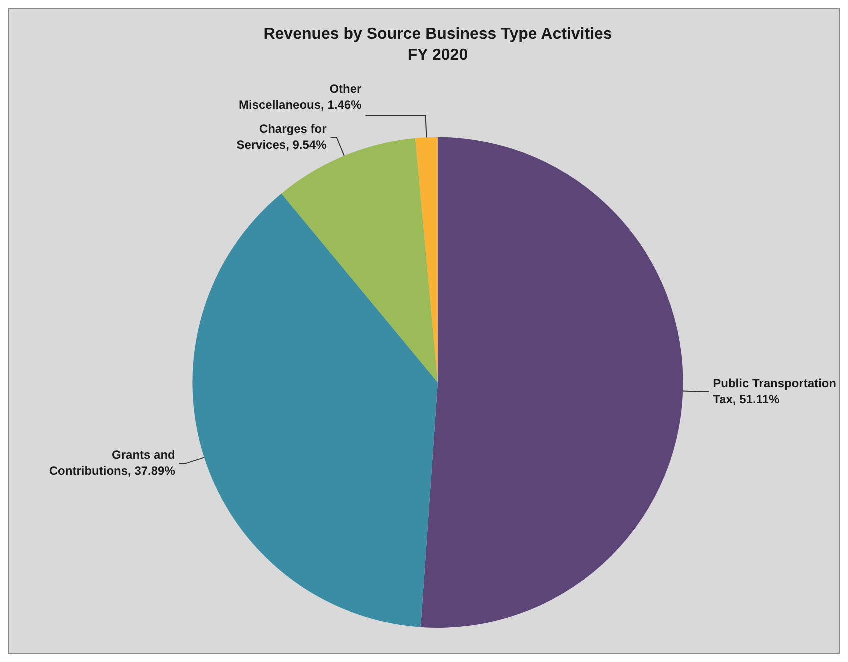 The image size is (848, 662). I want to click on slice-label: Grants and Contributions, 37.89%, so click(112, 463).